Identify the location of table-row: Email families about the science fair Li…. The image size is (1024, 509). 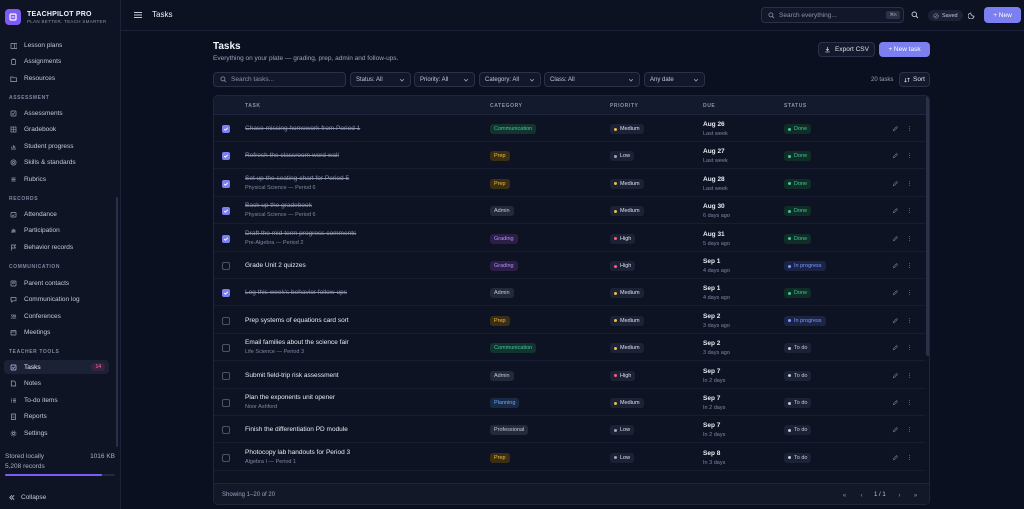
(569, 348).